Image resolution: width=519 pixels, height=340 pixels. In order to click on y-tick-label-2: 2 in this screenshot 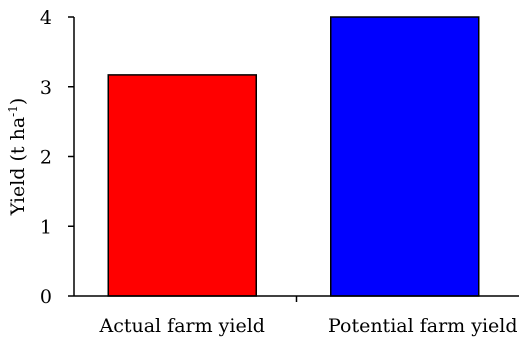, I will do `click(46, 158)`.